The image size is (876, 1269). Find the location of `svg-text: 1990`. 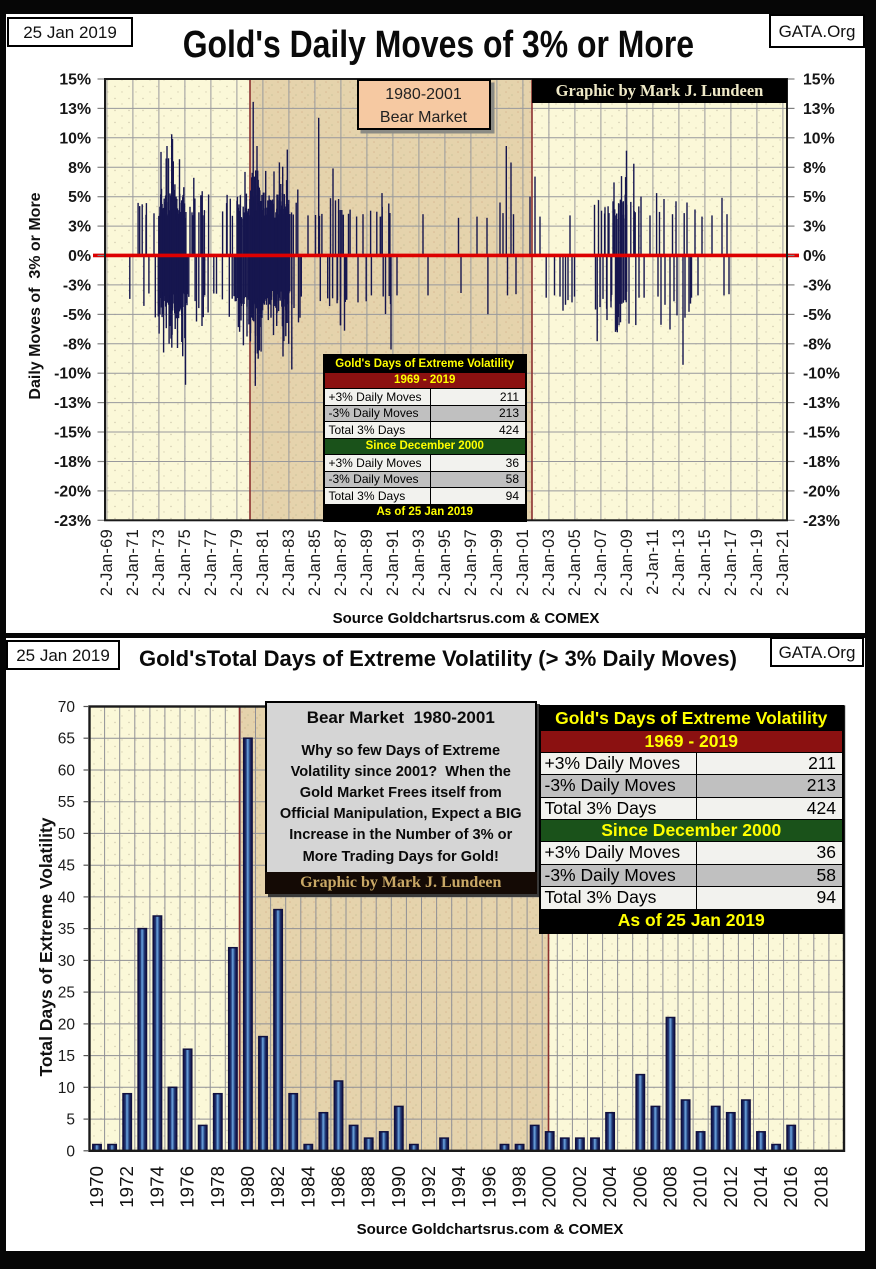

svg-text: 1990 is located at coordinates (398, 1187).